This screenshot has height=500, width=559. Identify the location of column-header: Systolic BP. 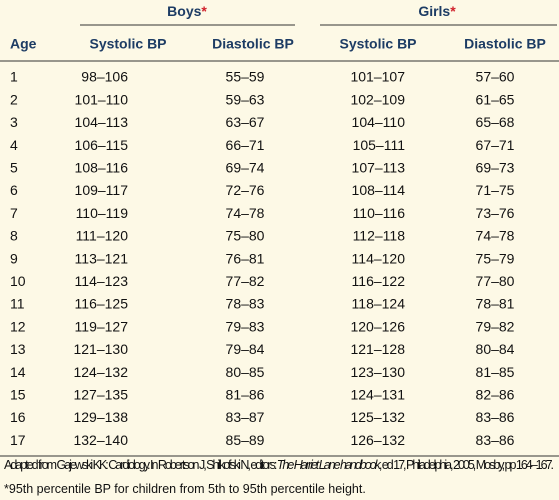
(127, 44).